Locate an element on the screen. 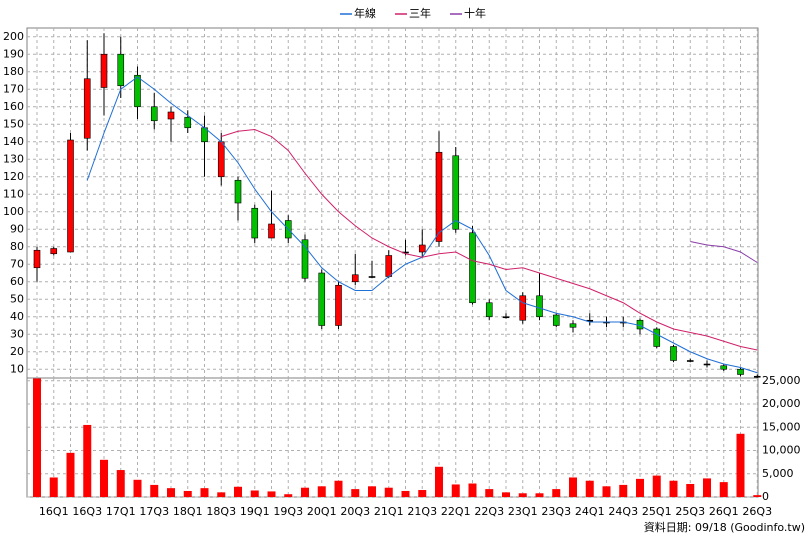 The width and height of the screenshot is (808, 544). y-tick-label: 40 is located at coordinates (17, 316).